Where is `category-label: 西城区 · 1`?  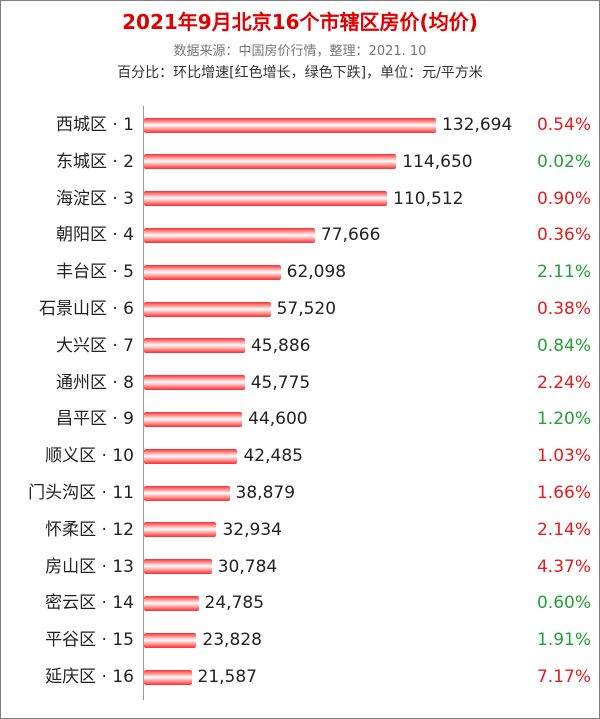 category-label: 西城区 · 1 is located at coordinates (94, 125).